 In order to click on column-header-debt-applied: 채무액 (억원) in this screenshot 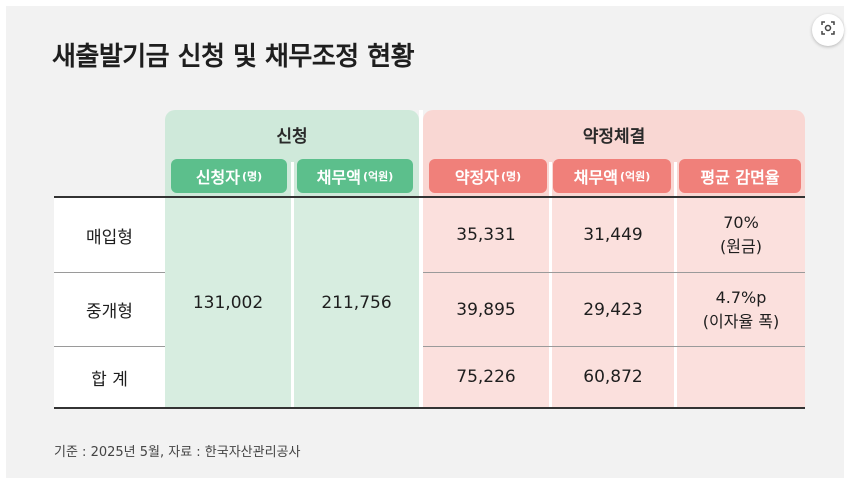, I will do `click(355, 176)`.